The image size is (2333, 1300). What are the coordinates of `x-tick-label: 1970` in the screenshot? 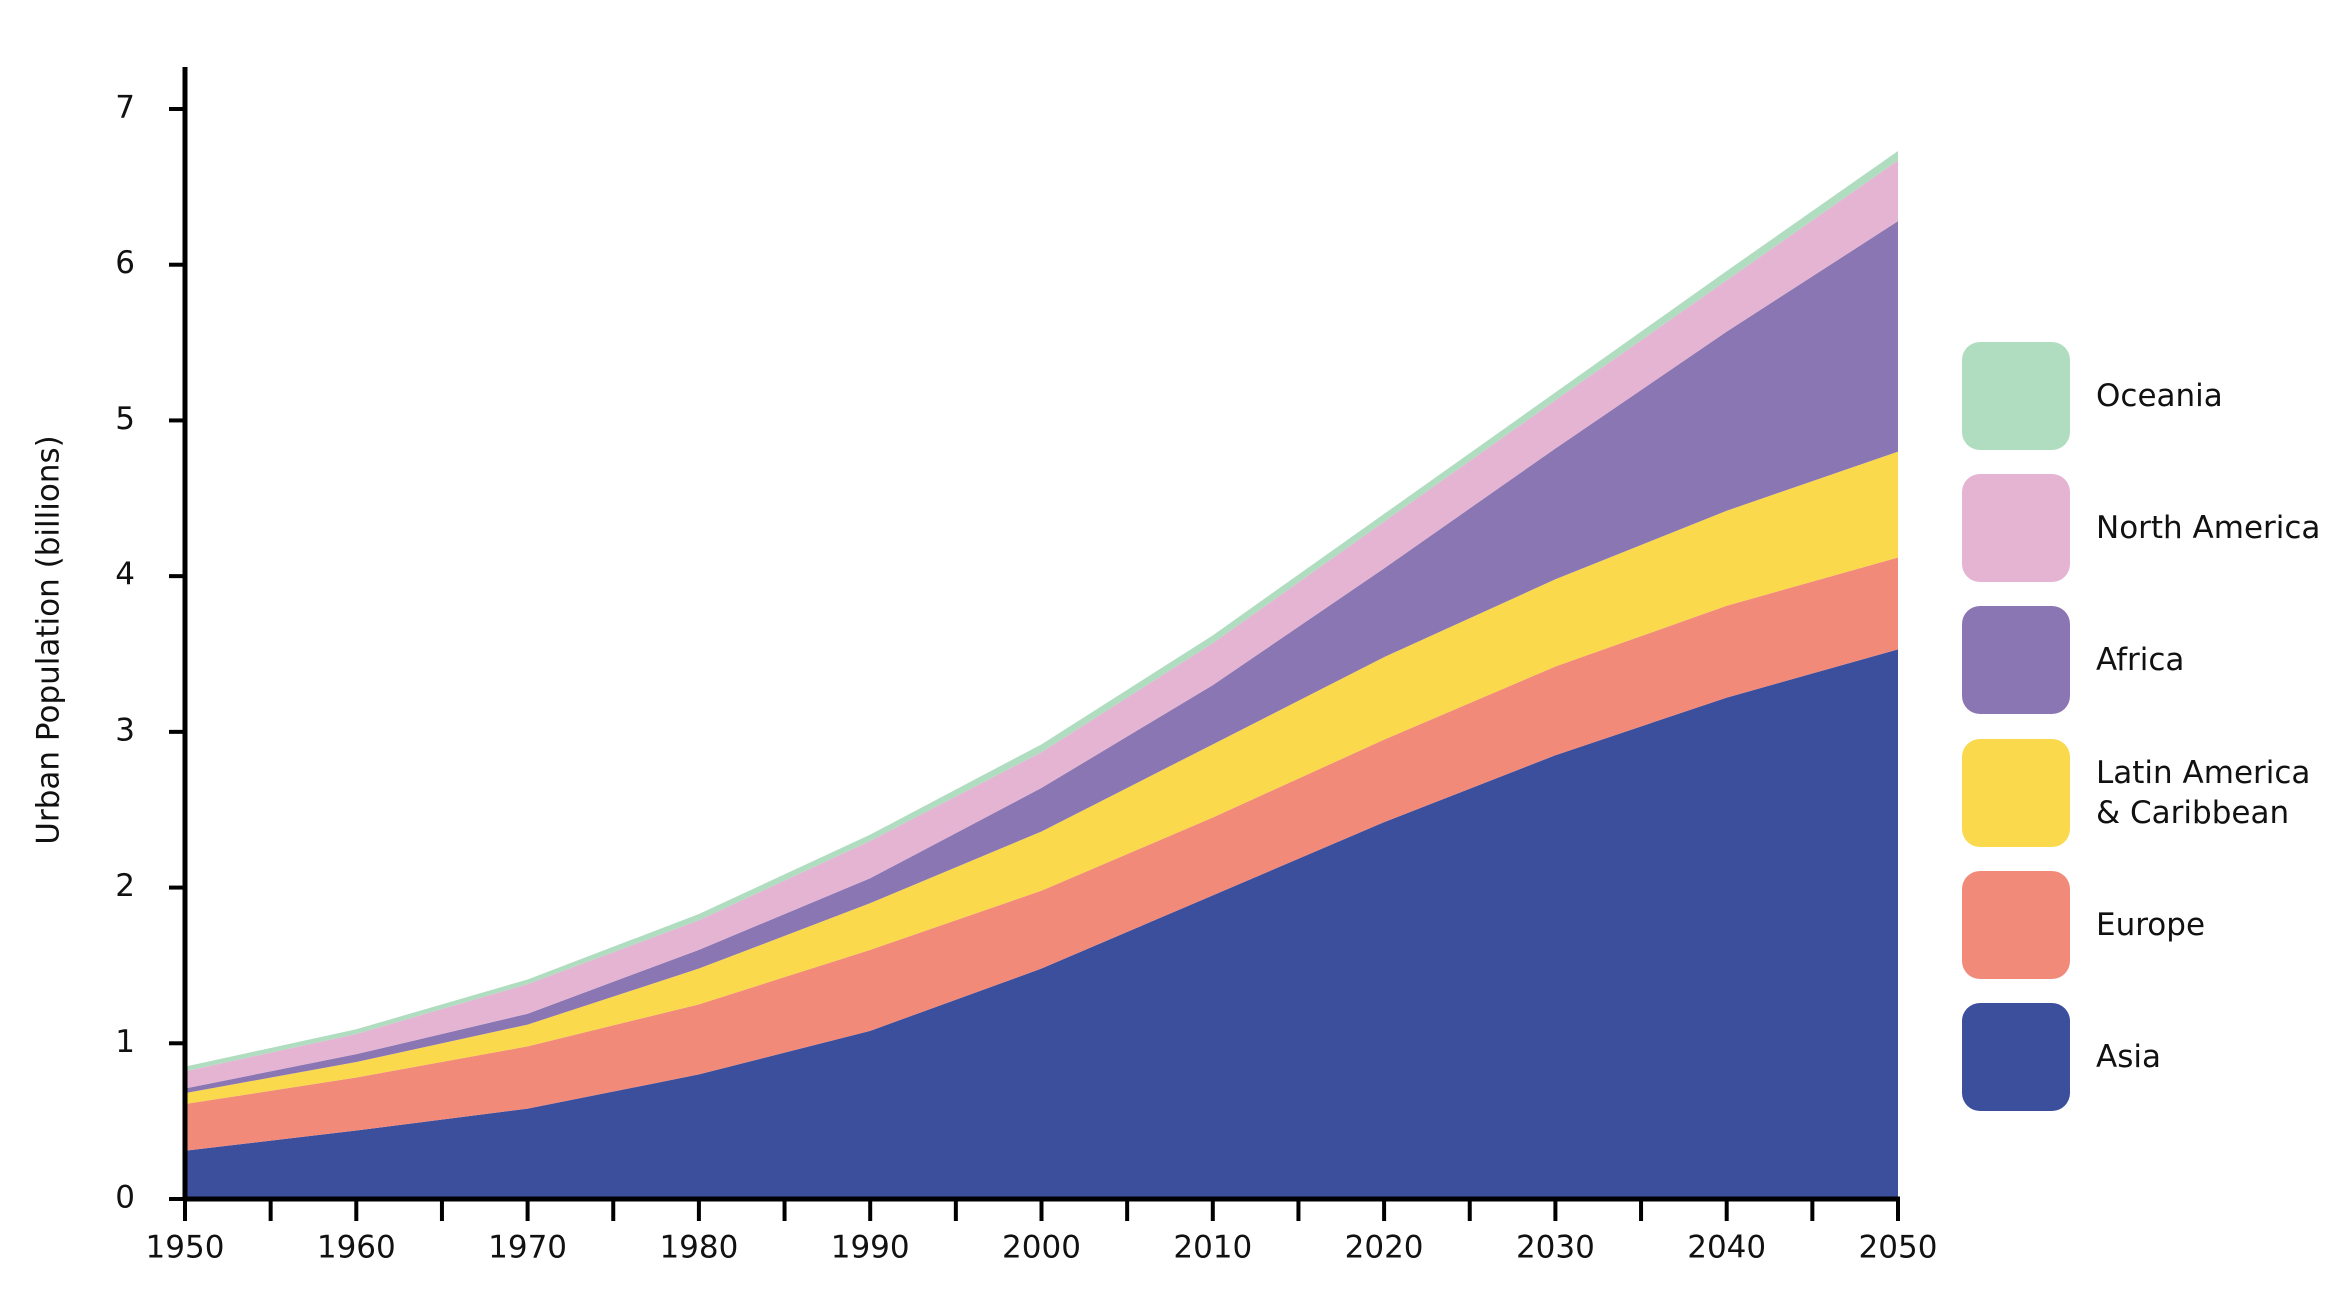 It's located at (527, 1248).